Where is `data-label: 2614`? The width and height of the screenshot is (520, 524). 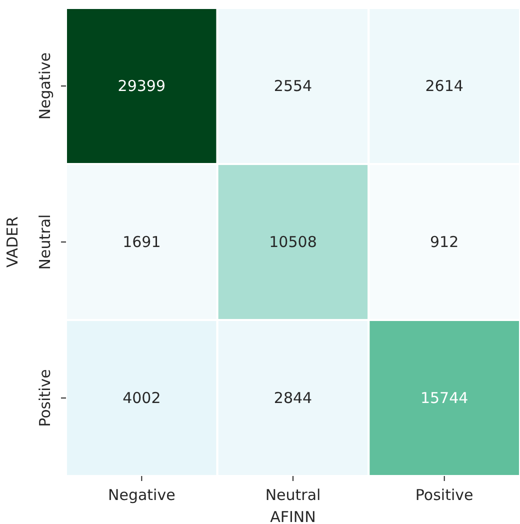 data-label: 2614 is located at coordinates (444, 86).